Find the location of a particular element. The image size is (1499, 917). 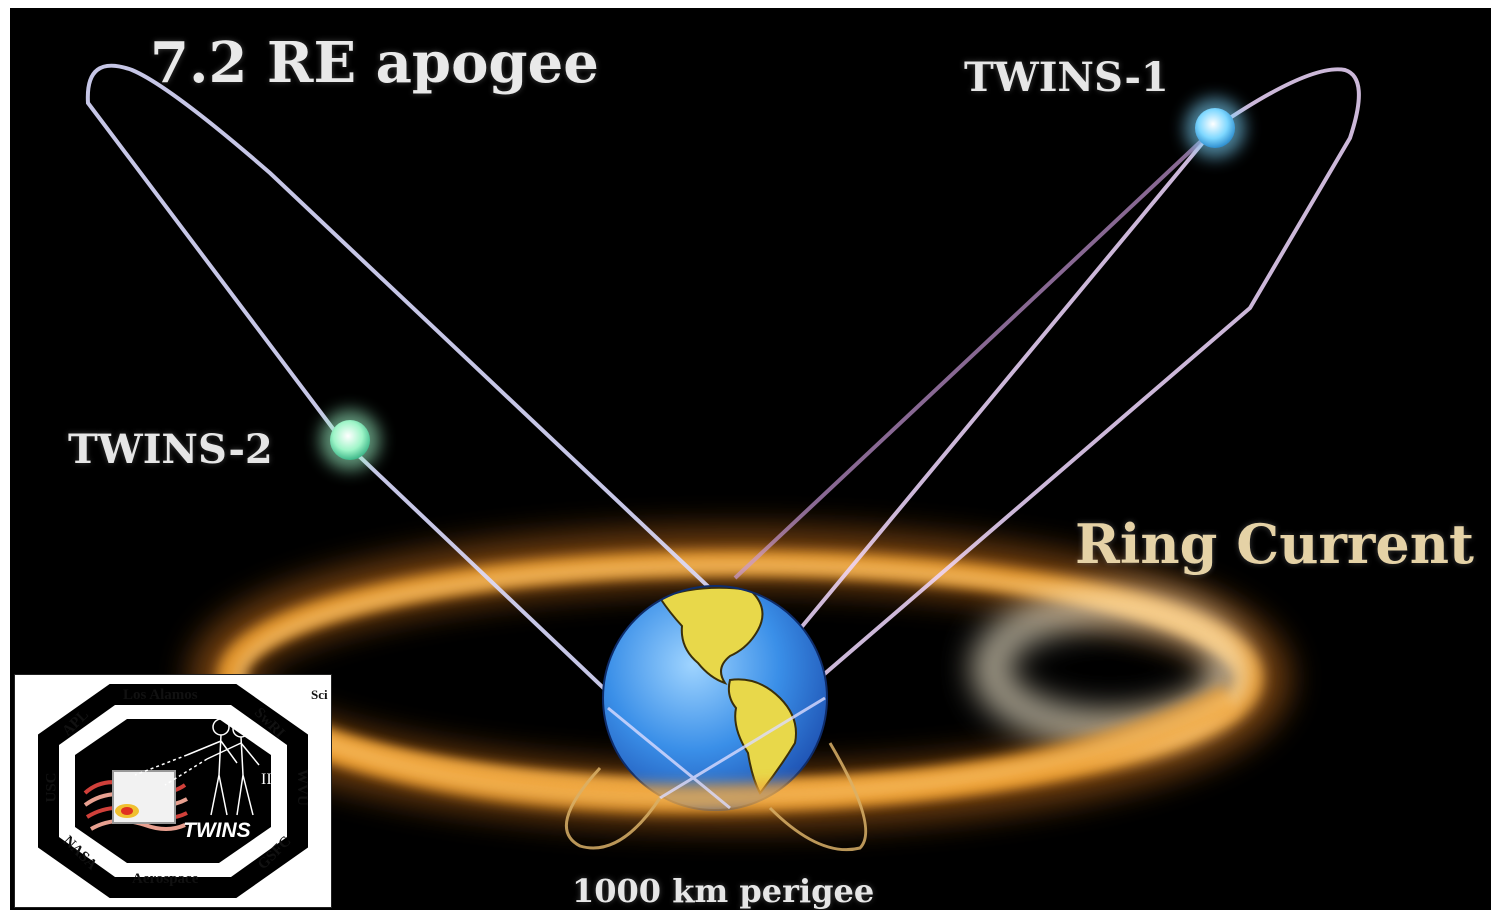

earth-globe is located at coordinates (715, 698).